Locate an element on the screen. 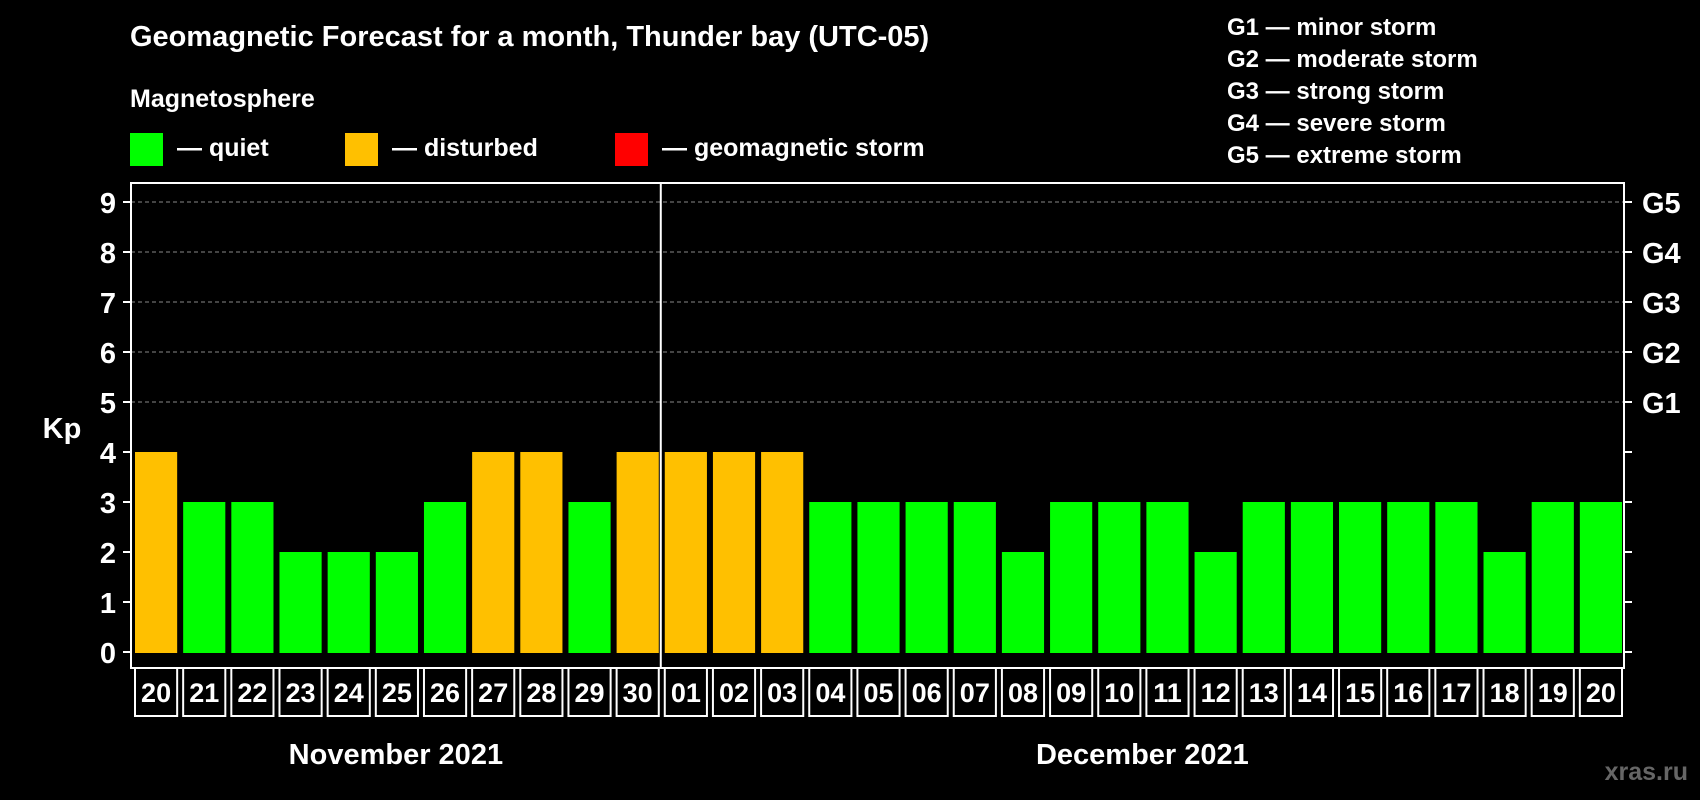 This screenshot has height=800, width=1700. x-tick-label: 24 is located at coordinates (349, 693).